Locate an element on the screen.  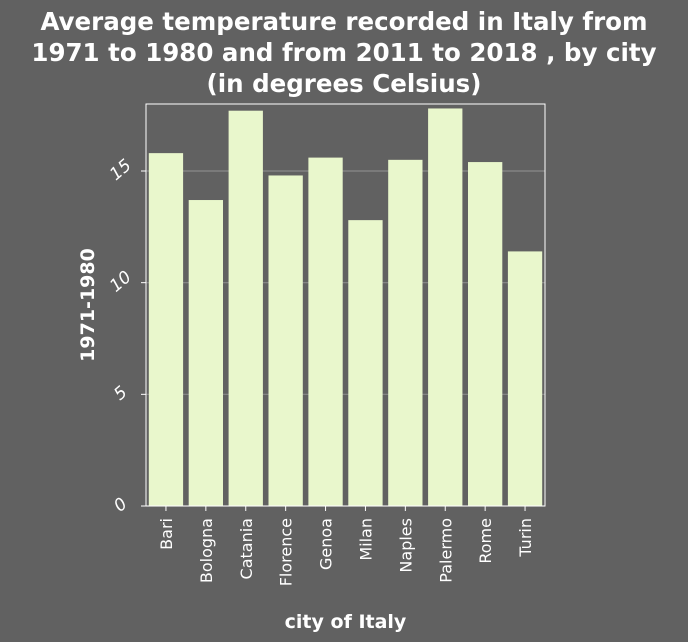
x-tick-label-bologna: Bologna is located at coordinates (206, 550).